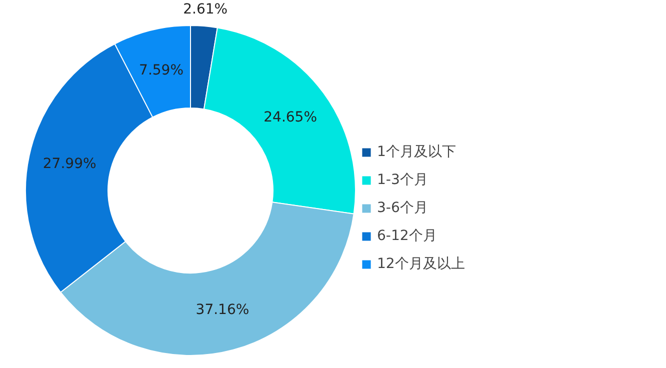 The width and height of the screenshot is (666, 368). Describe the element at coordinates (402, 180) in the screenshot. I see `legend-label: 1-3个月` at that location.